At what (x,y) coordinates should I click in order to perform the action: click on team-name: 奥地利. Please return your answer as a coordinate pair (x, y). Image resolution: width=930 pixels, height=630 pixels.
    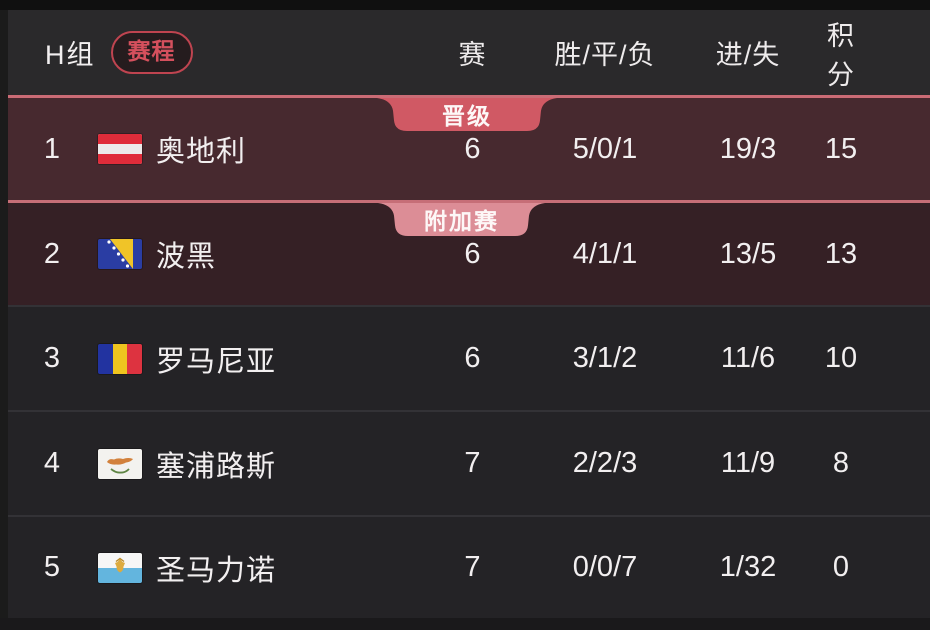
    Looking at the image, I should click on (201, 152).